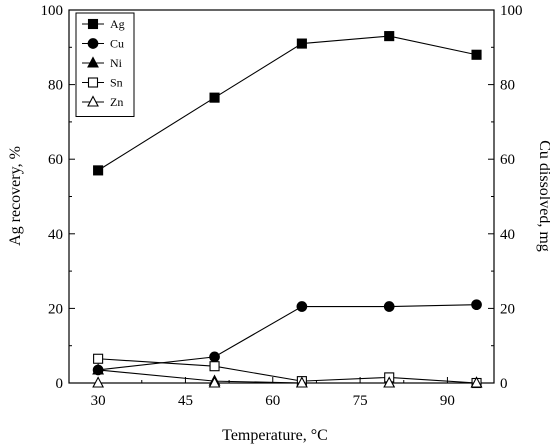  I want to click on x-tick-label: 45, so click(185, 401).